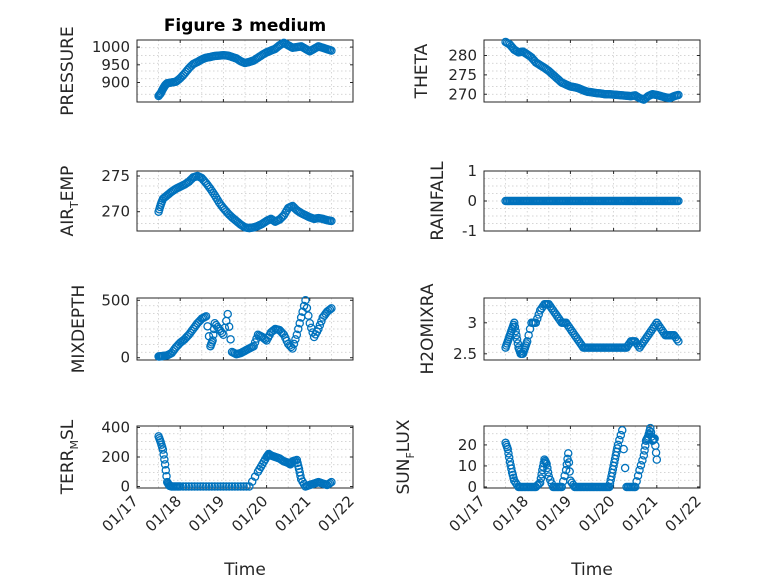 This screenshot has width=778, height=583. Describe the element at coordinates (404, 435) in the screenshot. I see `y-axis-label-rest: LUX` at that location.